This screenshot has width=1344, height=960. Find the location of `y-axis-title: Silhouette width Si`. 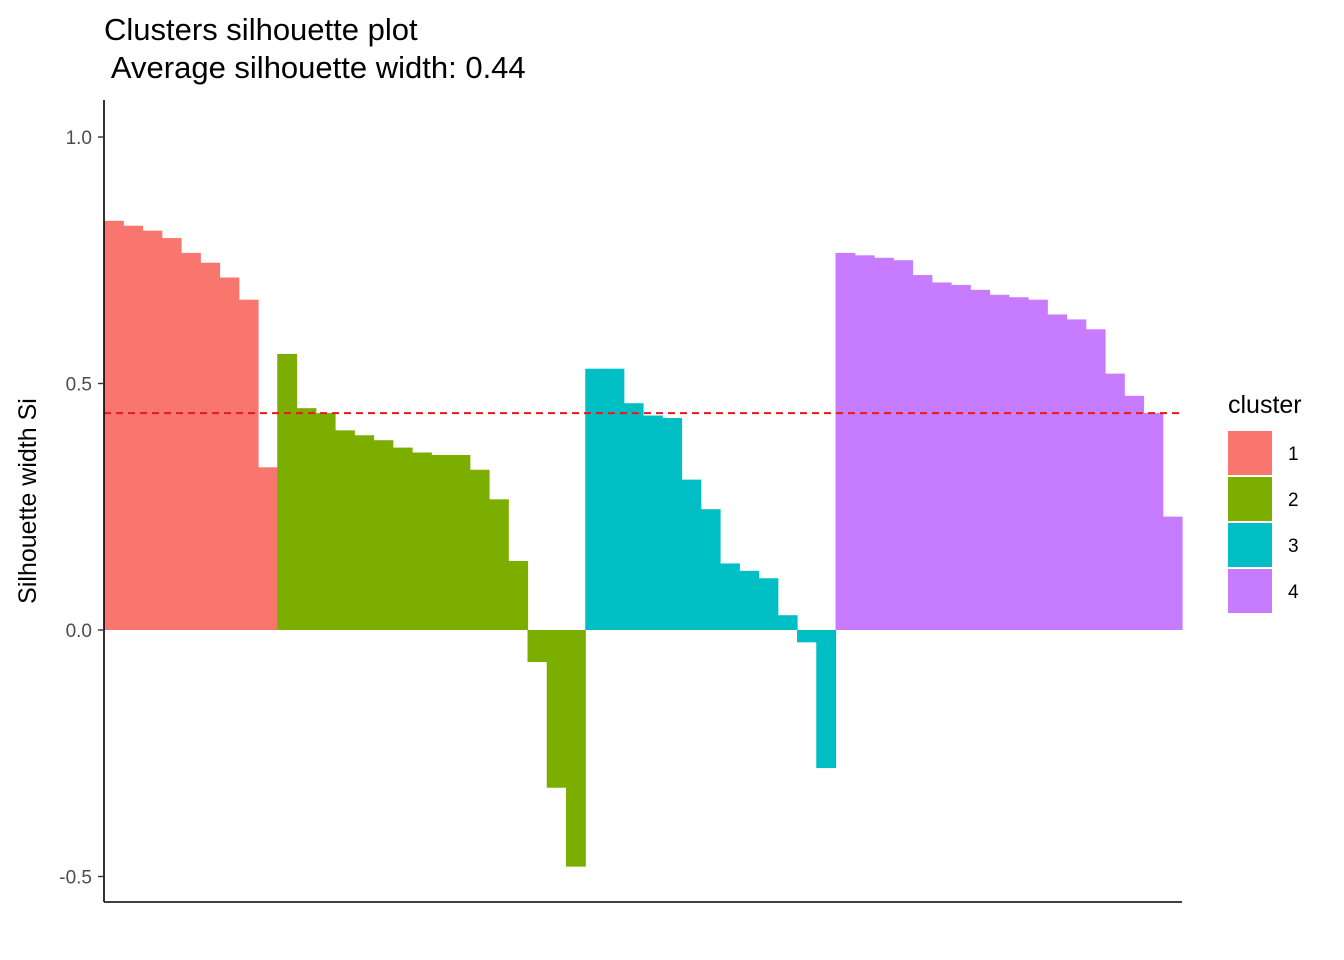

y-axis-title: Silhouette width Si is located at coordinates (28, 501).